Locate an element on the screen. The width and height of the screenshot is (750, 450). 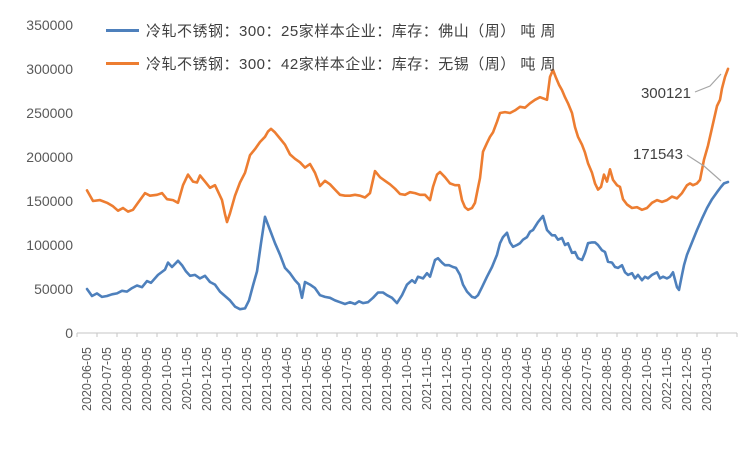
legend-label-foshan: 冷轧不锈钢：300：25家样本企业：库存：佛山（周） 吨 周 is located at coordinates (351, 31).